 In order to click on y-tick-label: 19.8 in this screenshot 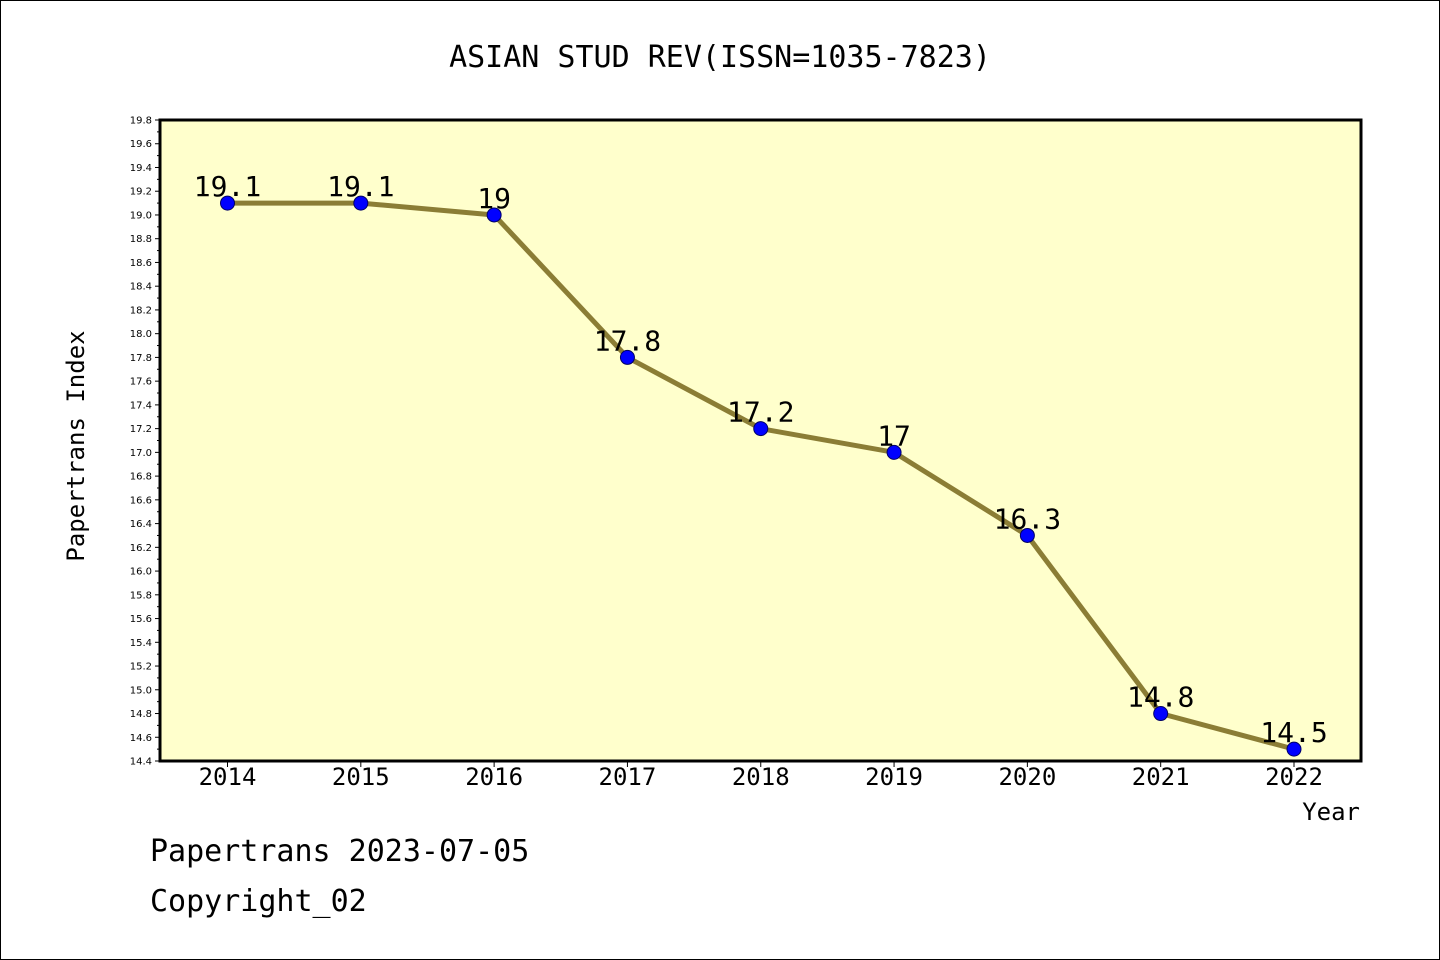, I will do `click(141, 121)`.